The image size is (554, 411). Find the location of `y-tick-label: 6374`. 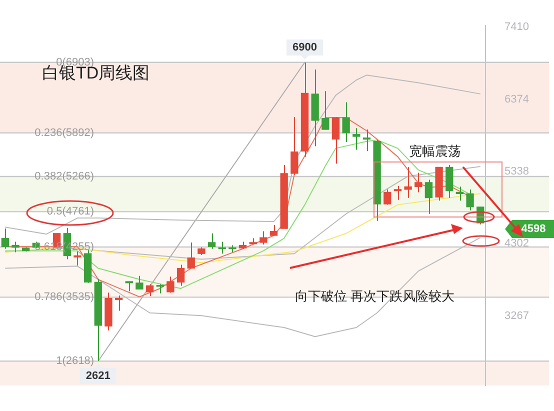

y-tick-label: 6374 is located at coordinates (517, 99).